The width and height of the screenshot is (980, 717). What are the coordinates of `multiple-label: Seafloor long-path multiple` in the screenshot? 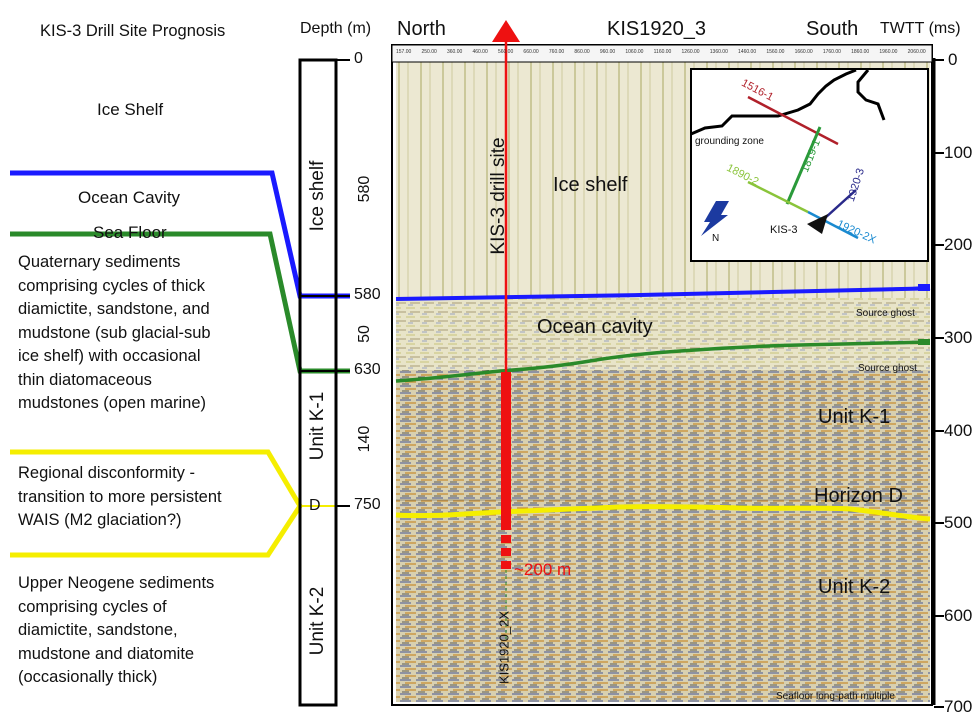 It's located at (835, 696).